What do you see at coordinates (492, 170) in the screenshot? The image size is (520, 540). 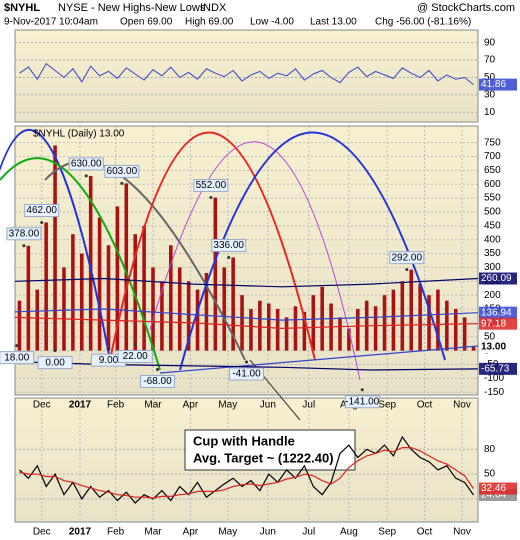 I see `y-tick-label: 650` at bounding box center [492, 170].